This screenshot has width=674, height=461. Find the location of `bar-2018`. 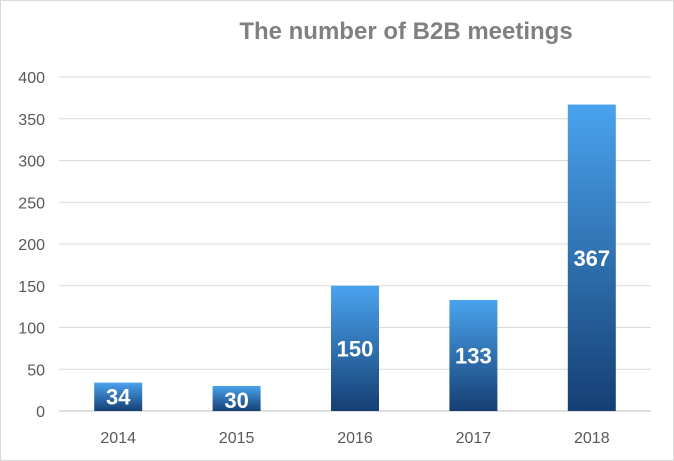

bar-2018 is located at coordinates (591, 258).